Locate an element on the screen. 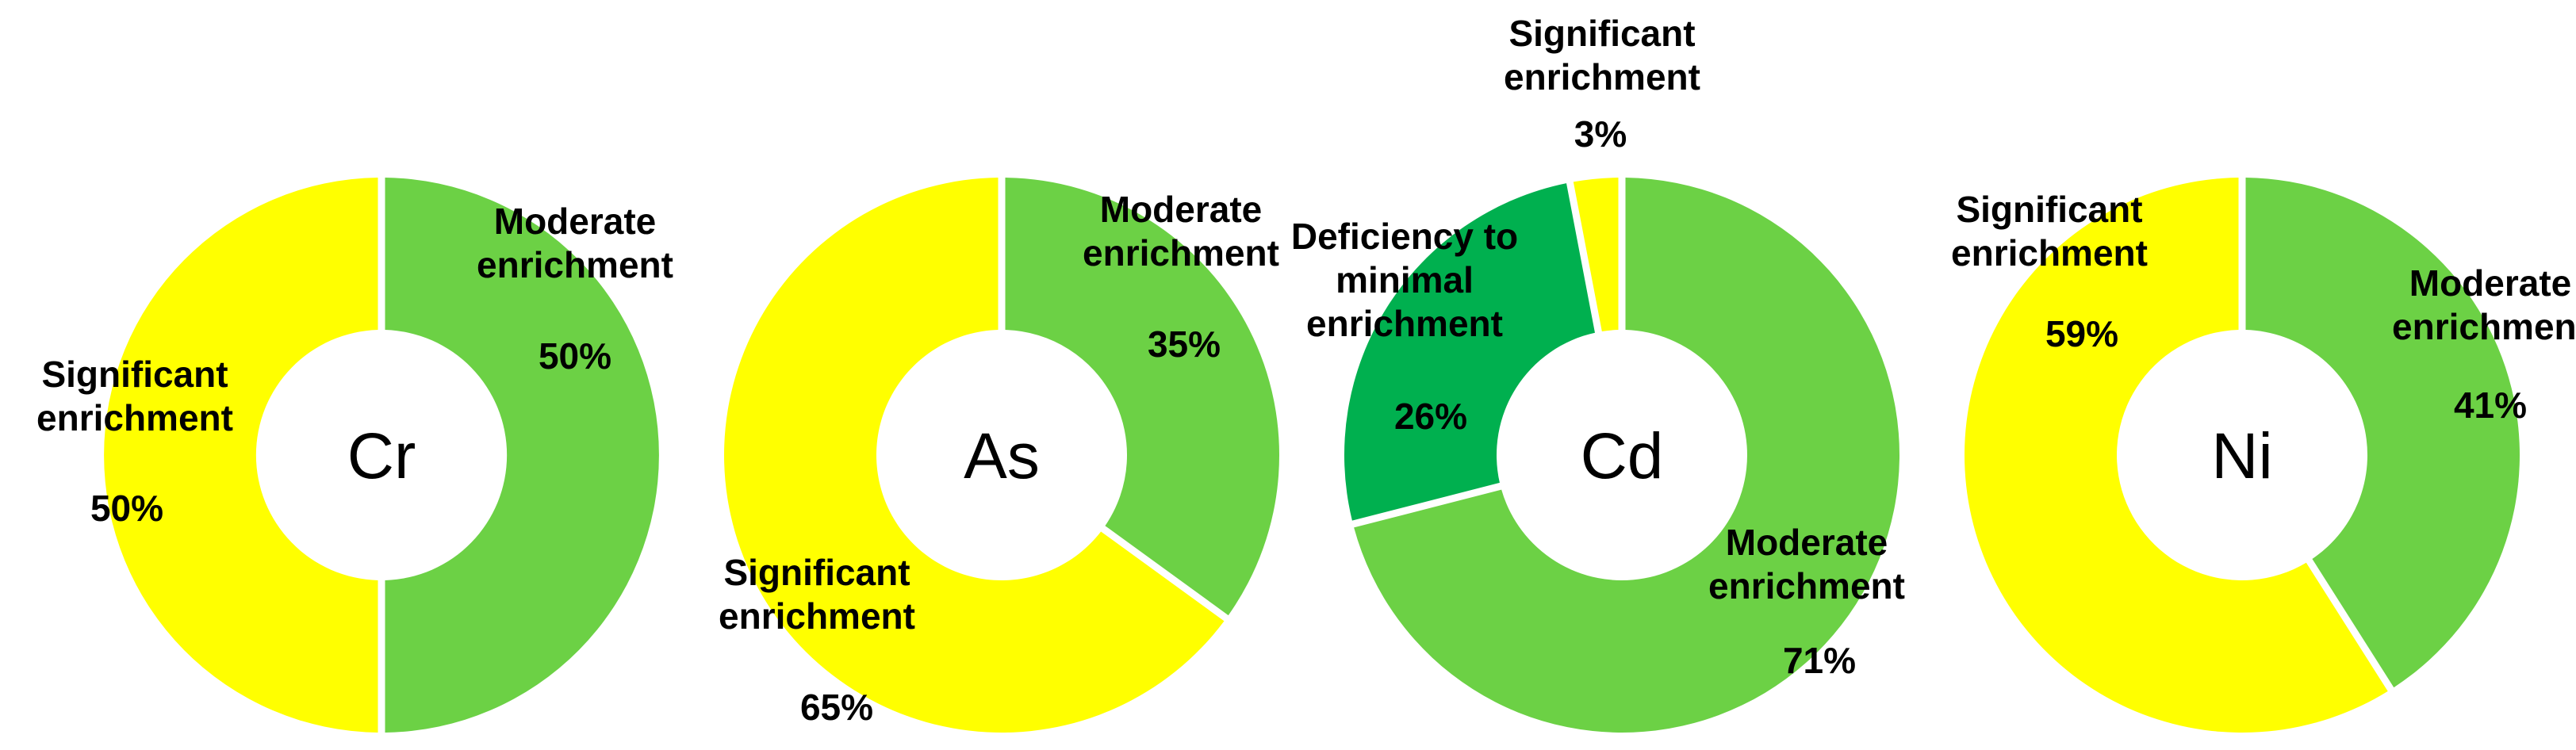  slice-percent-label: 41% is located at coordinates (2490, 406).